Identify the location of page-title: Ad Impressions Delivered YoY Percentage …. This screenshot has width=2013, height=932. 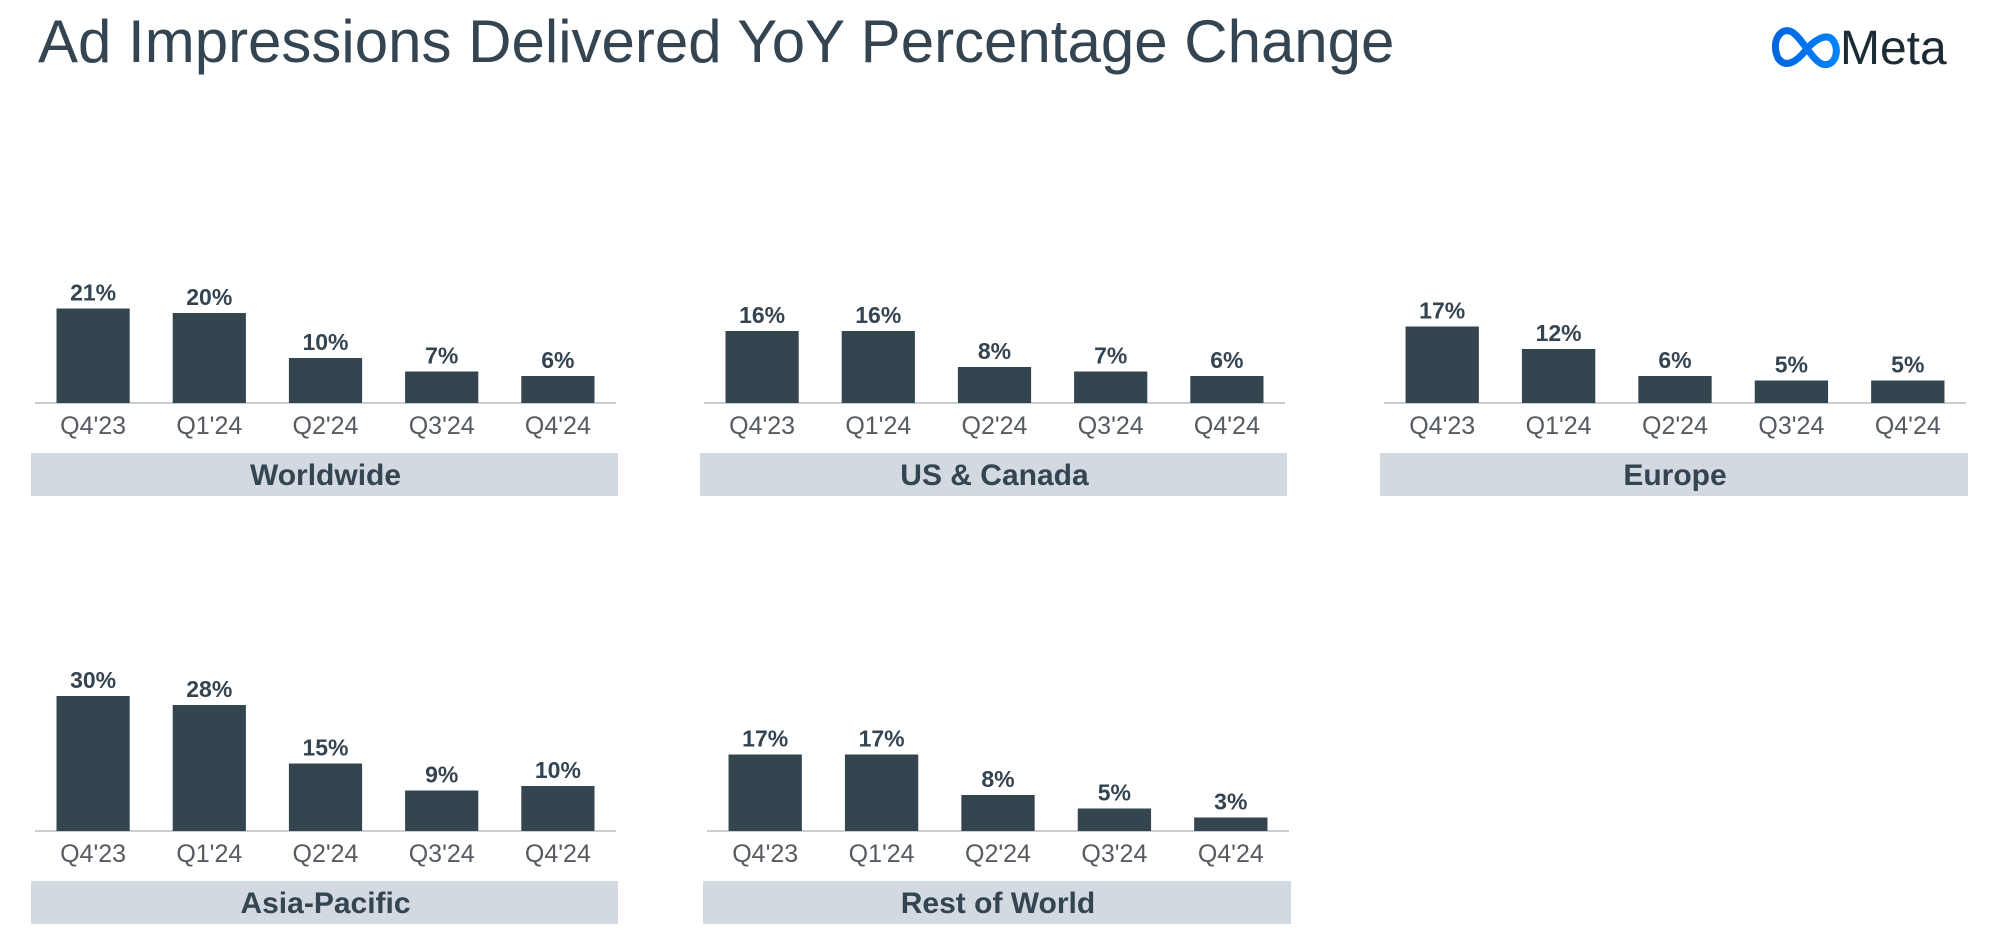
(716, 41).